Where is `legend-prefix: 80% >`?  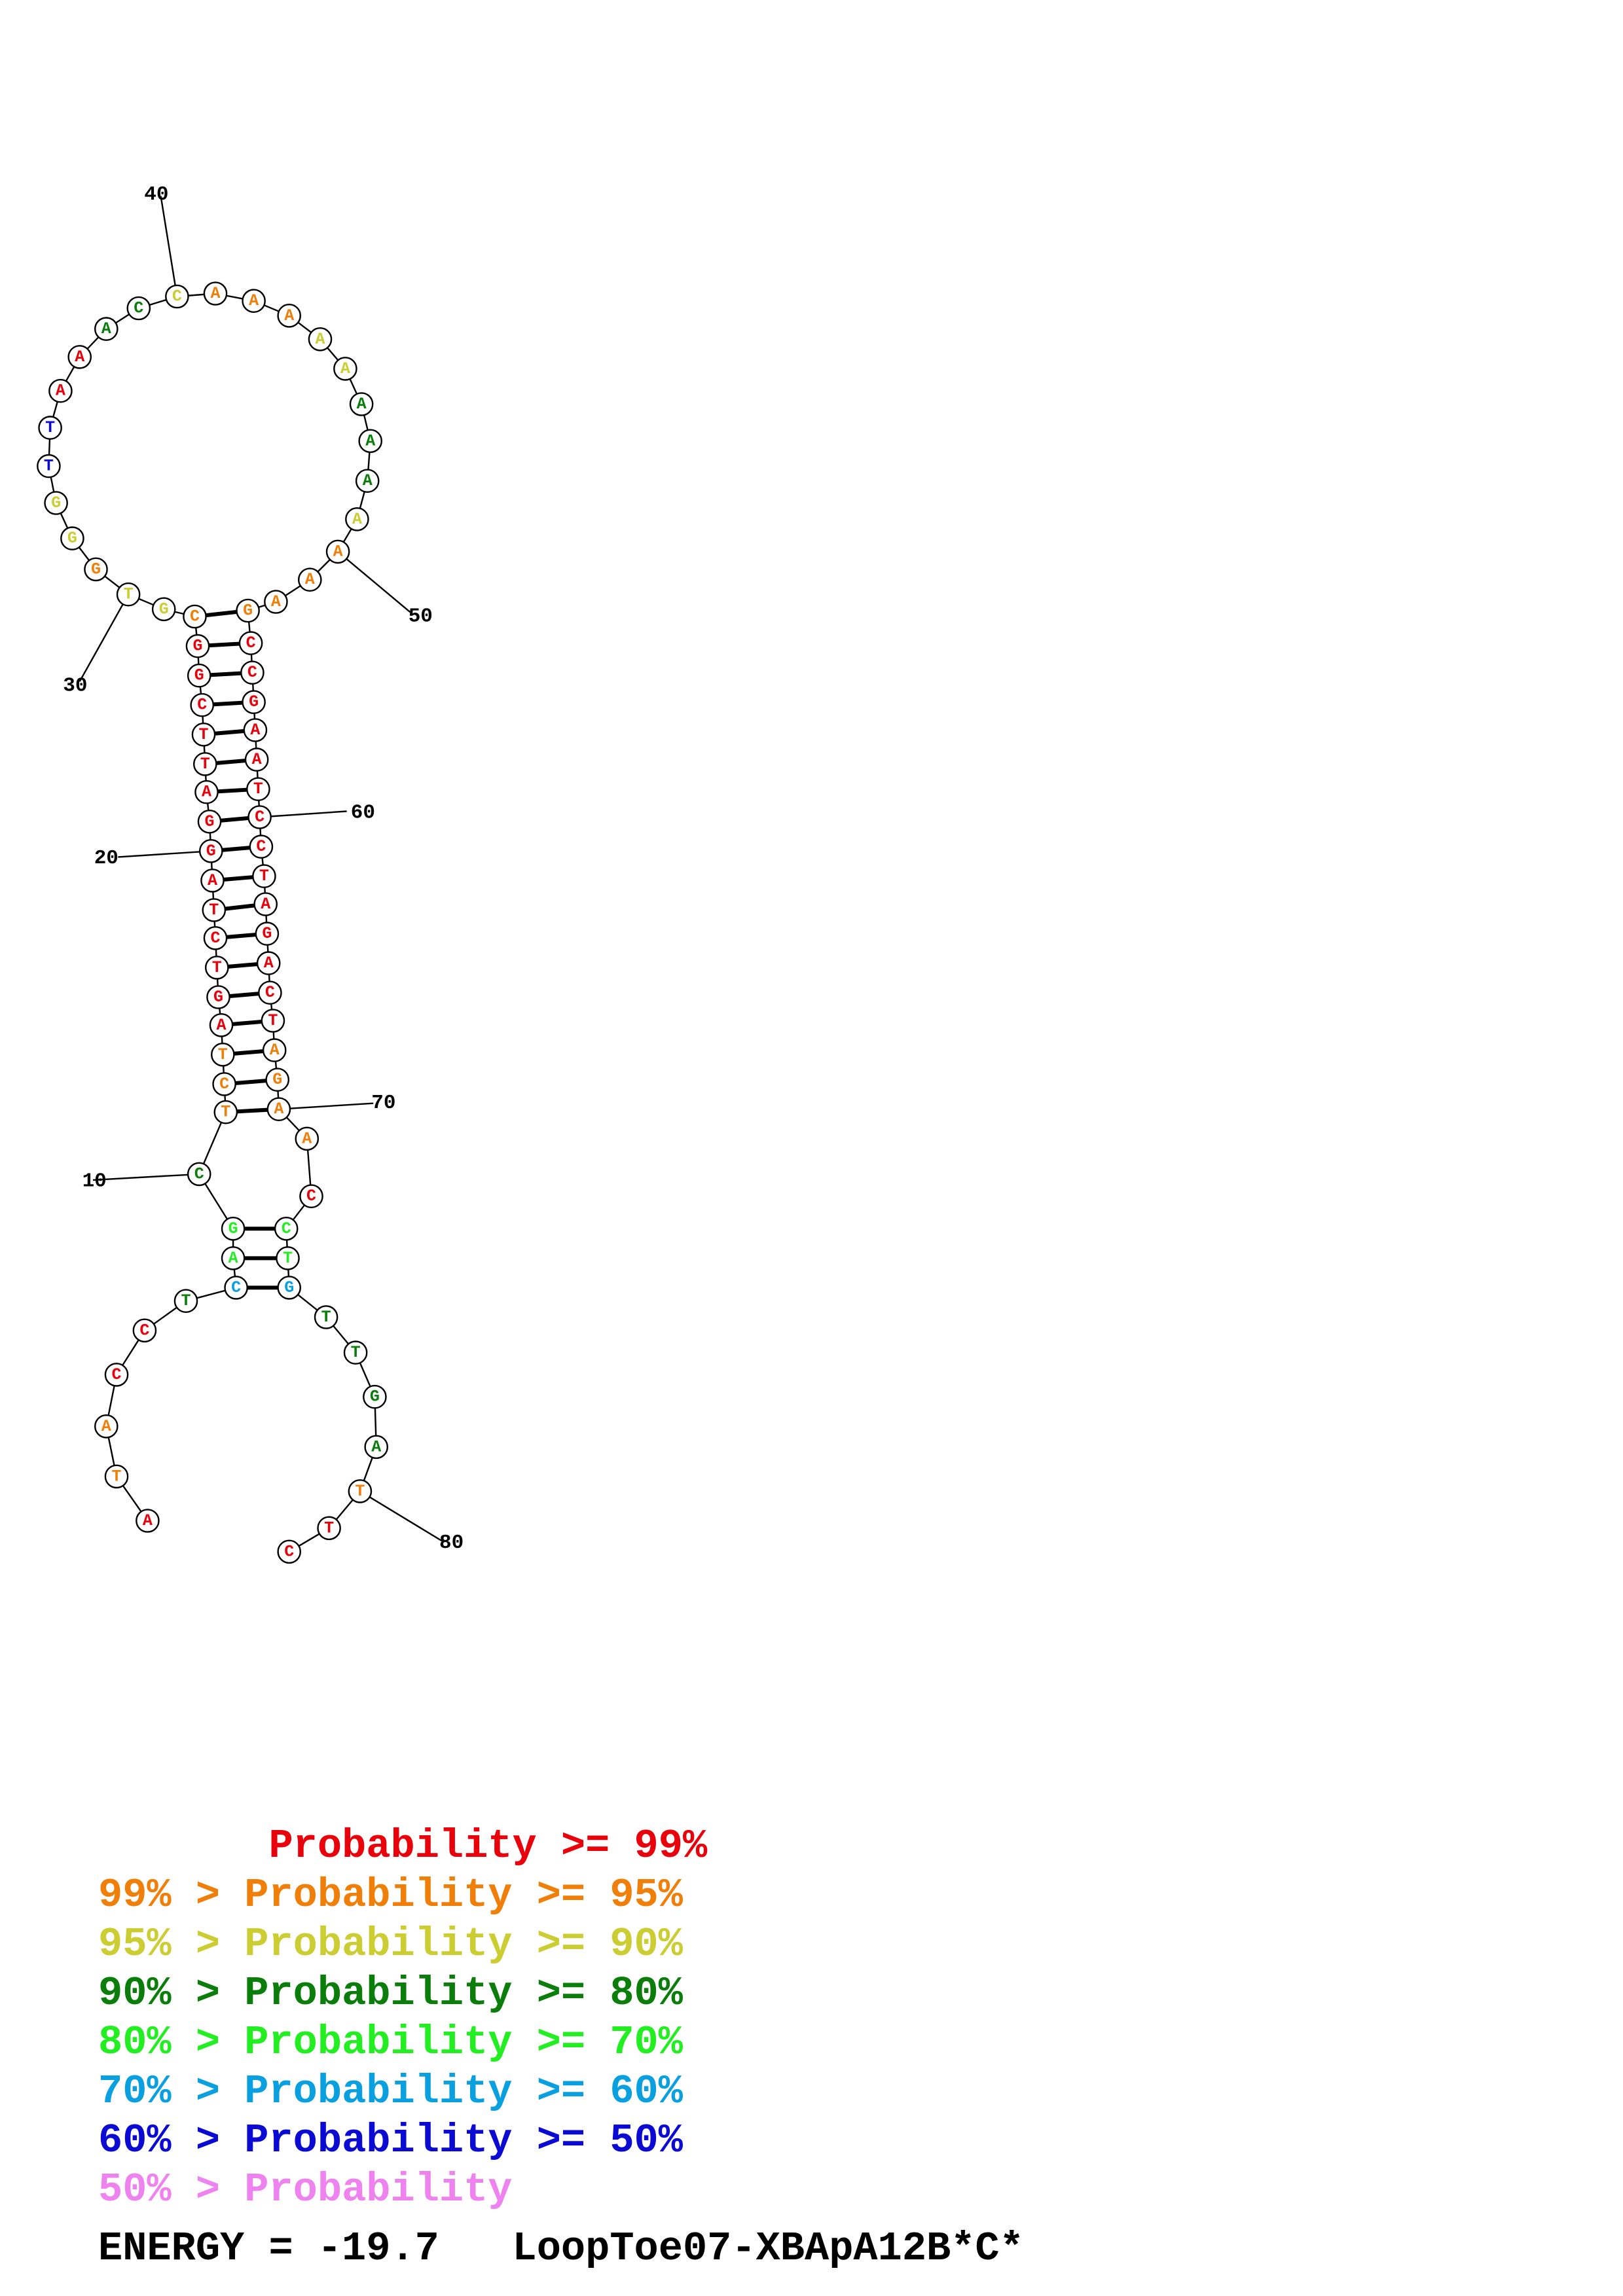
legend-prefix: 80% > is located at coordinates (171, 2042).